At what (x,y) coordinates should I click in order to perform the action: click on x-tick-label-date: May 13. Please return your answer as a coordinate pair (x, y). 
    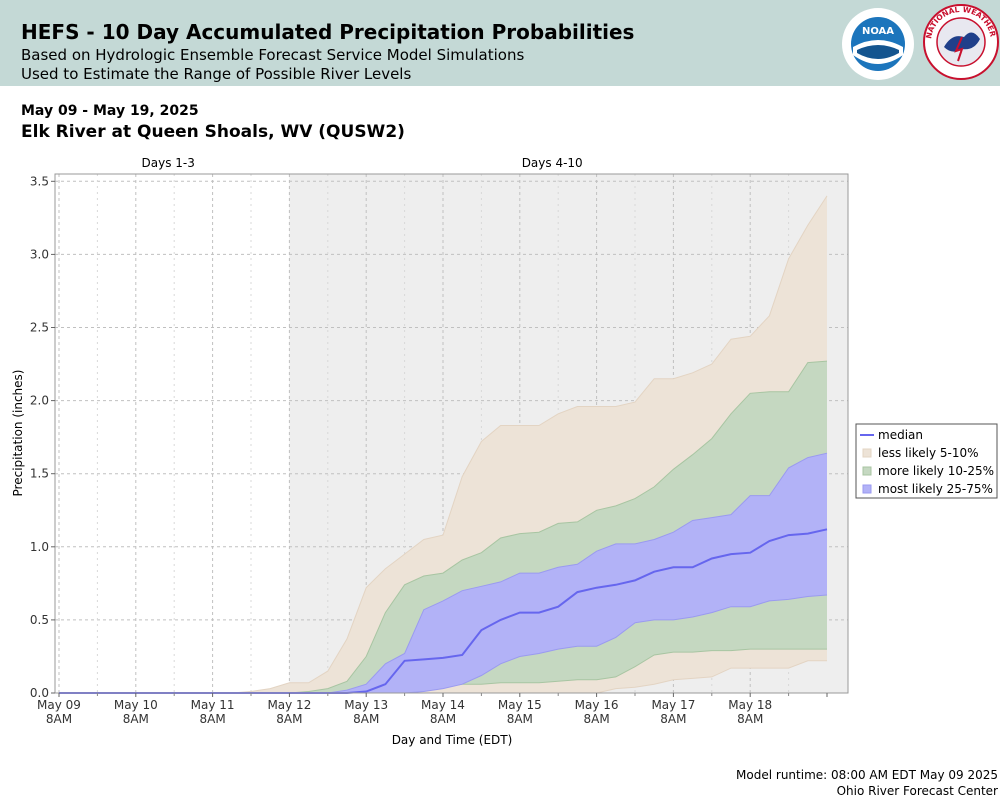
    Looking at the image, I should click on (366, 705).